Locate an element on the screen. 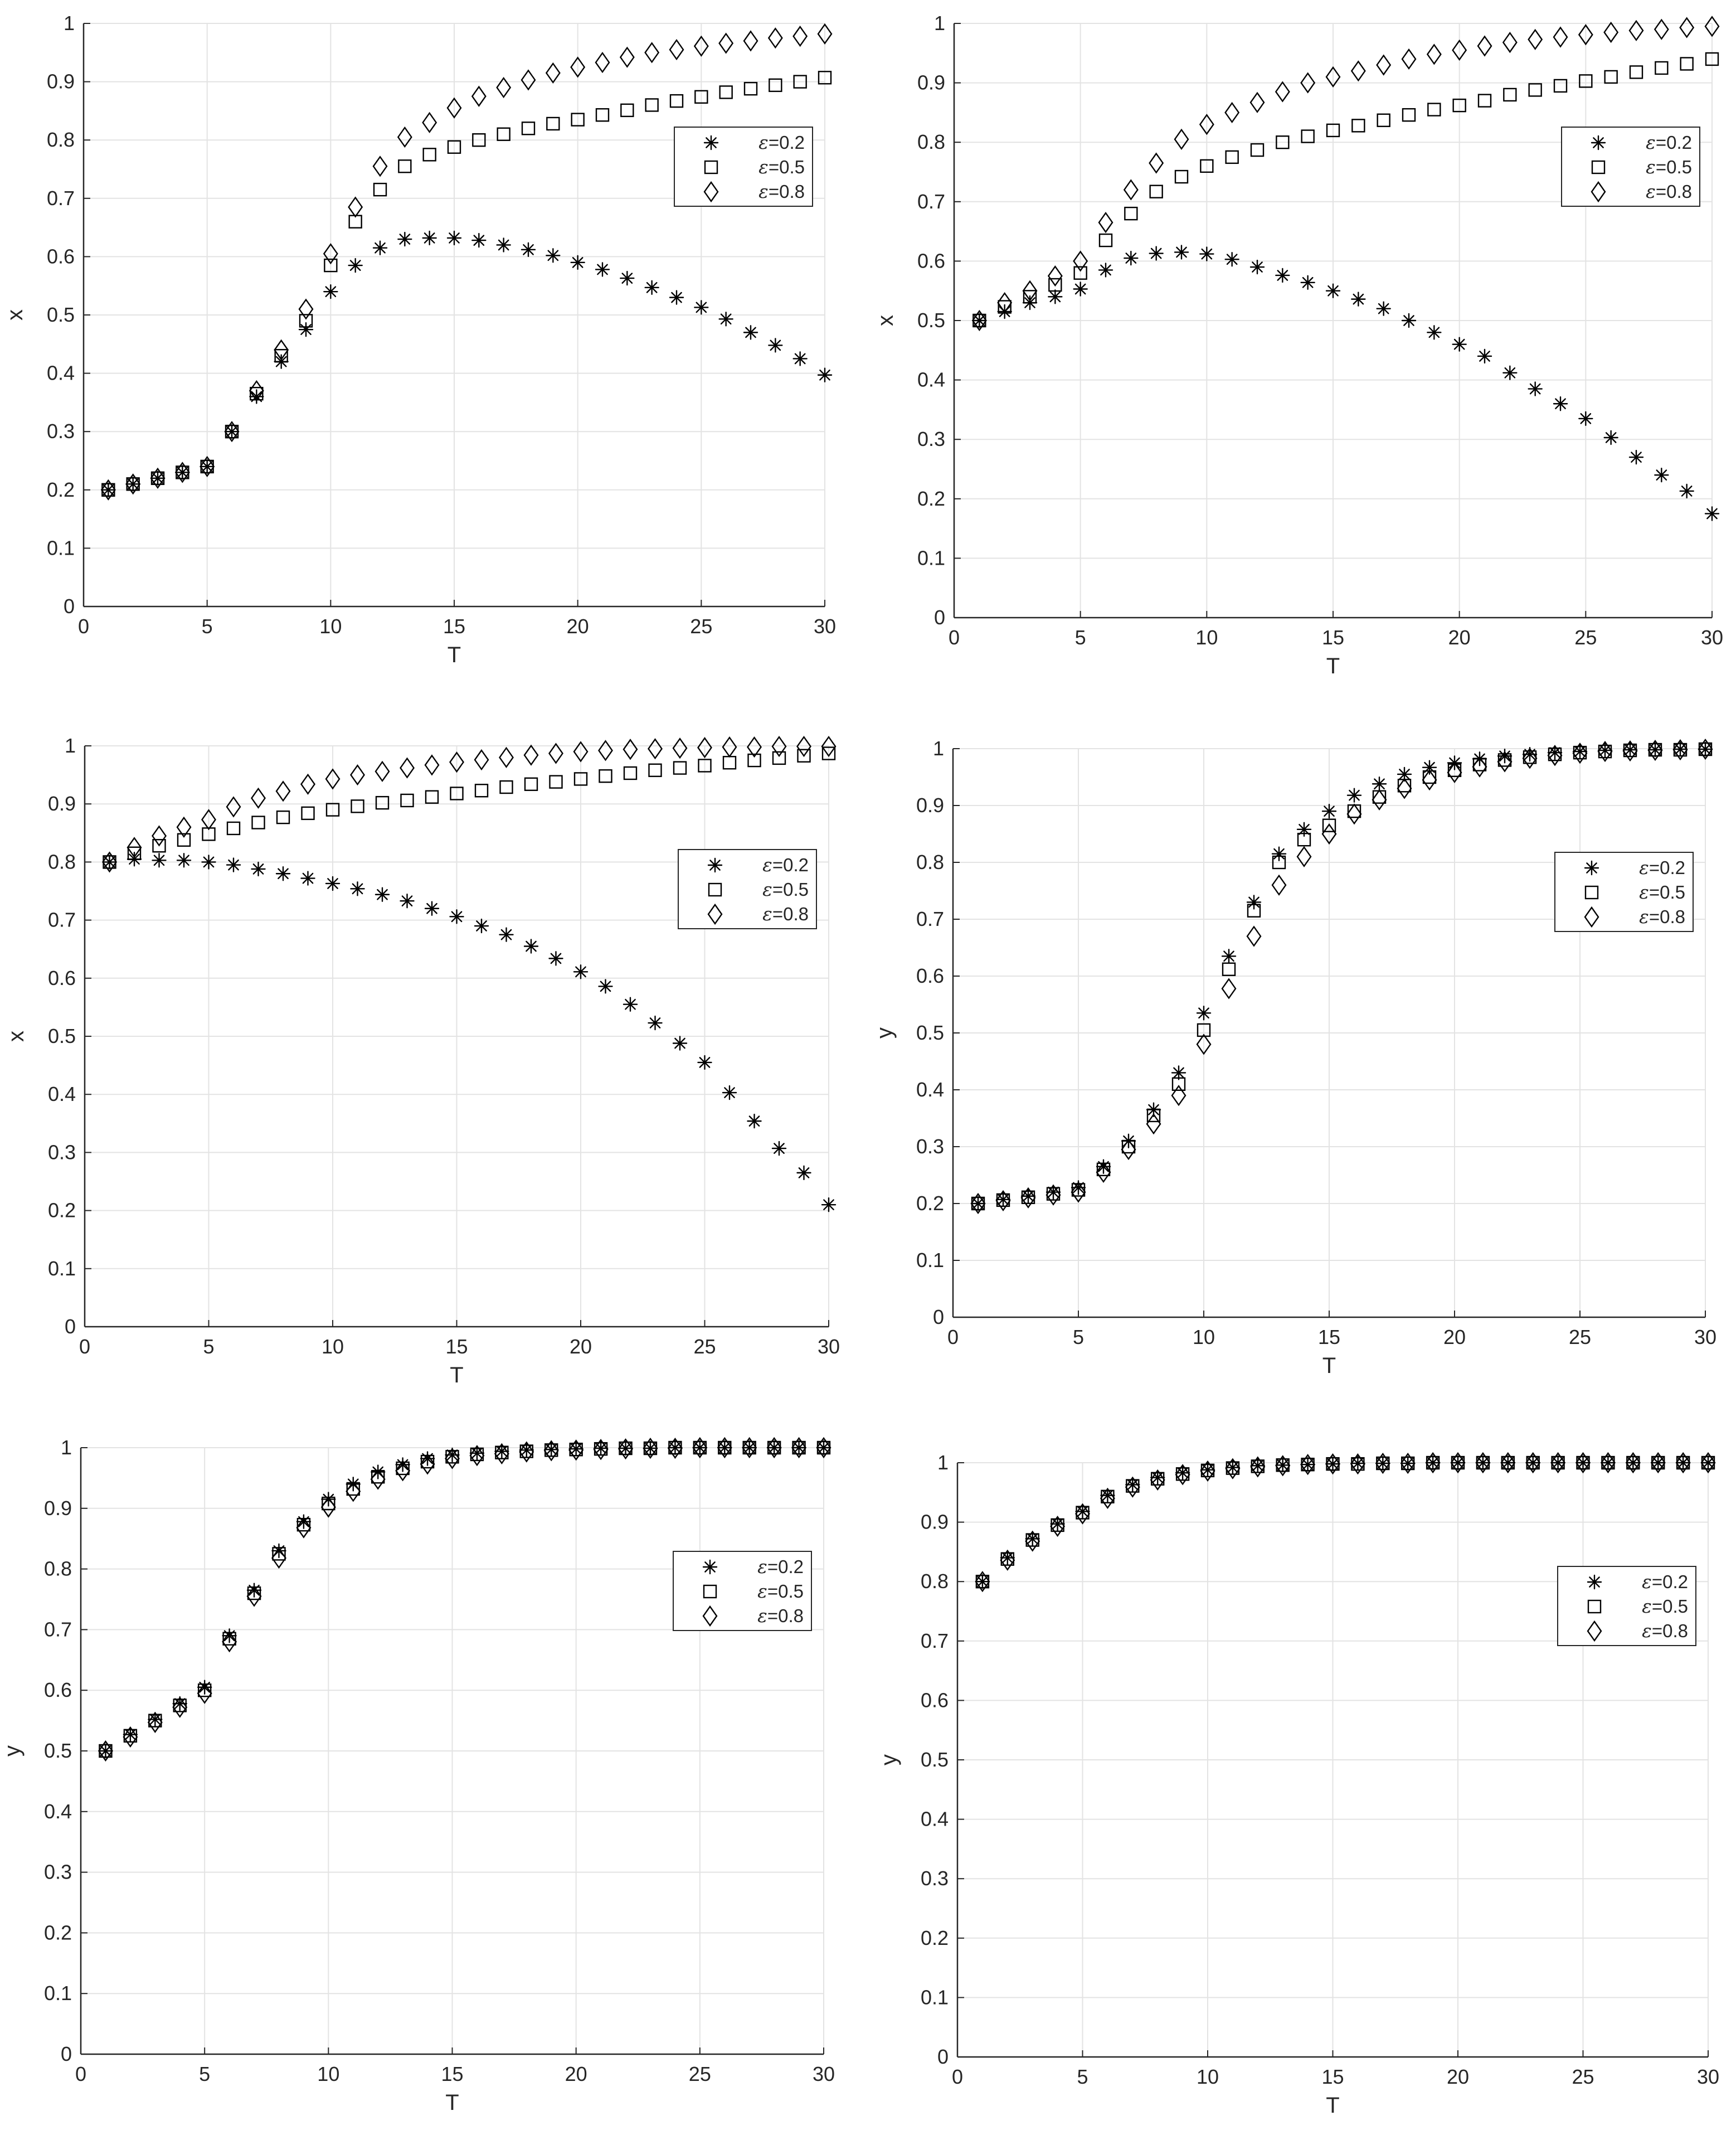  series-asterisk is located at coordinates (467, 363).